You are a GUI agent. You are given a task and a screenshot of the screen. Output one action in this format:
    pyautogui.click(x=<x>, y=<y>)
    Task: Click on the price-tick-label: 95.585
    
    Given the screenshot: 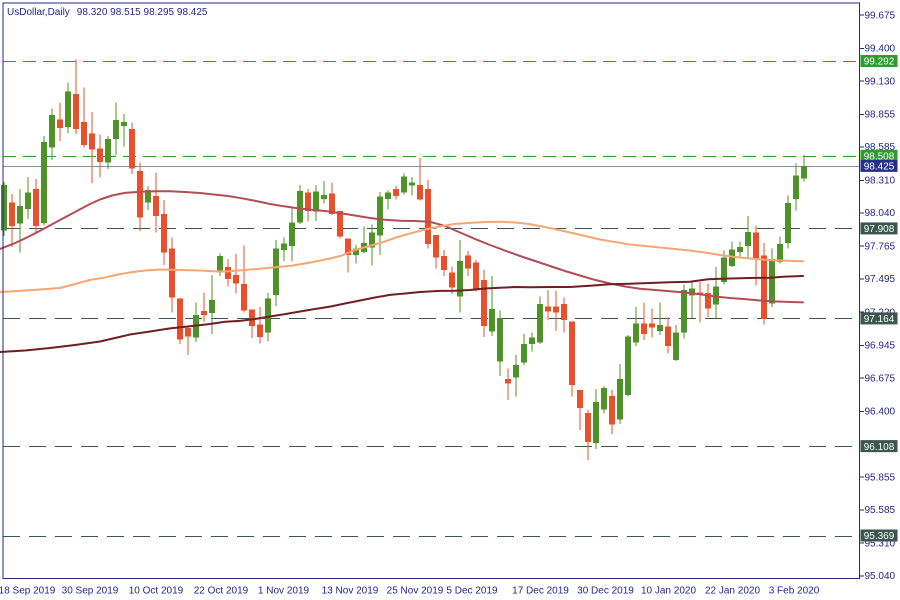 What is the action you would take?
    pyautogui.click(x=880, y=510)
    